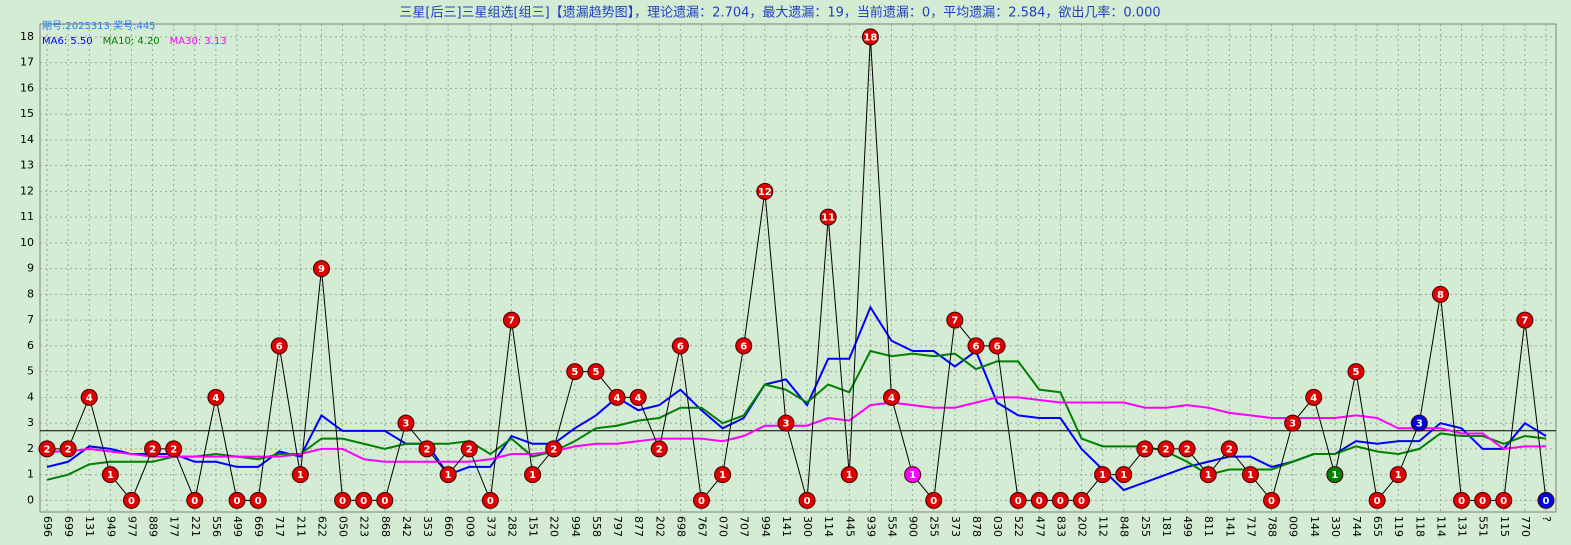  Describe the element at coordinates (511, 526) in the screenshot. I see `x-tick-label: 282` at that location.